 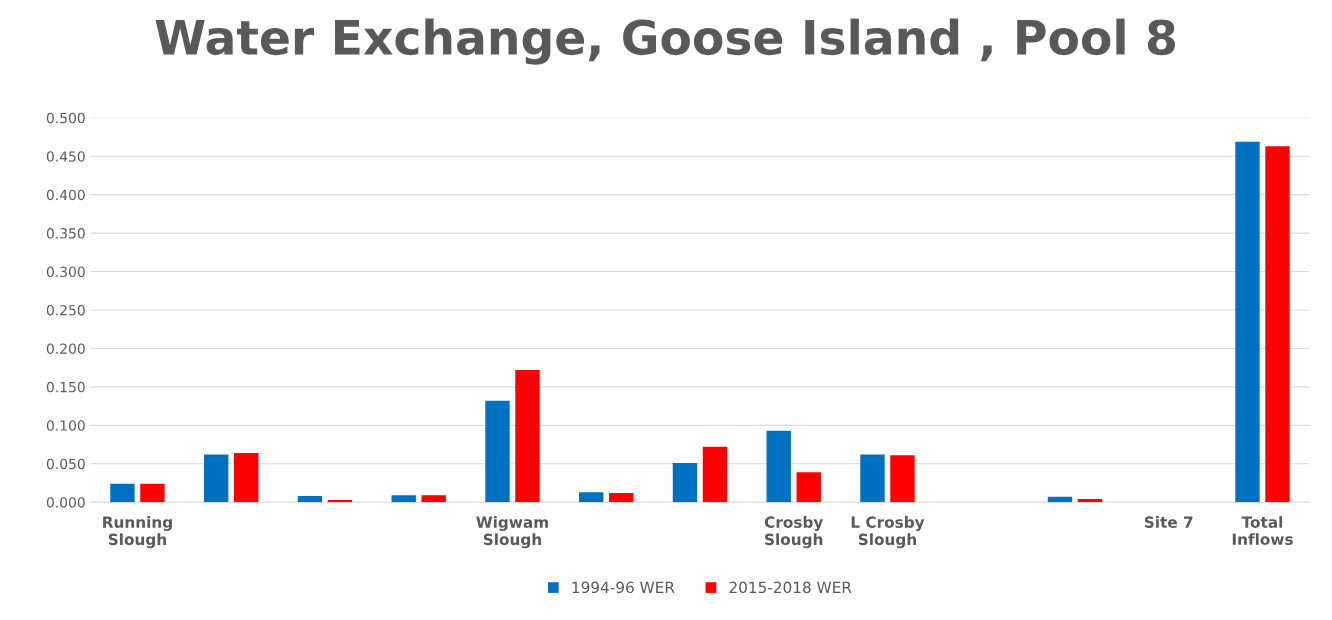 What do you see at coordinates (790, 587) in the screenshot?
I see `legend-label: 2015-2018 WER` at bounding box center [790, 587].